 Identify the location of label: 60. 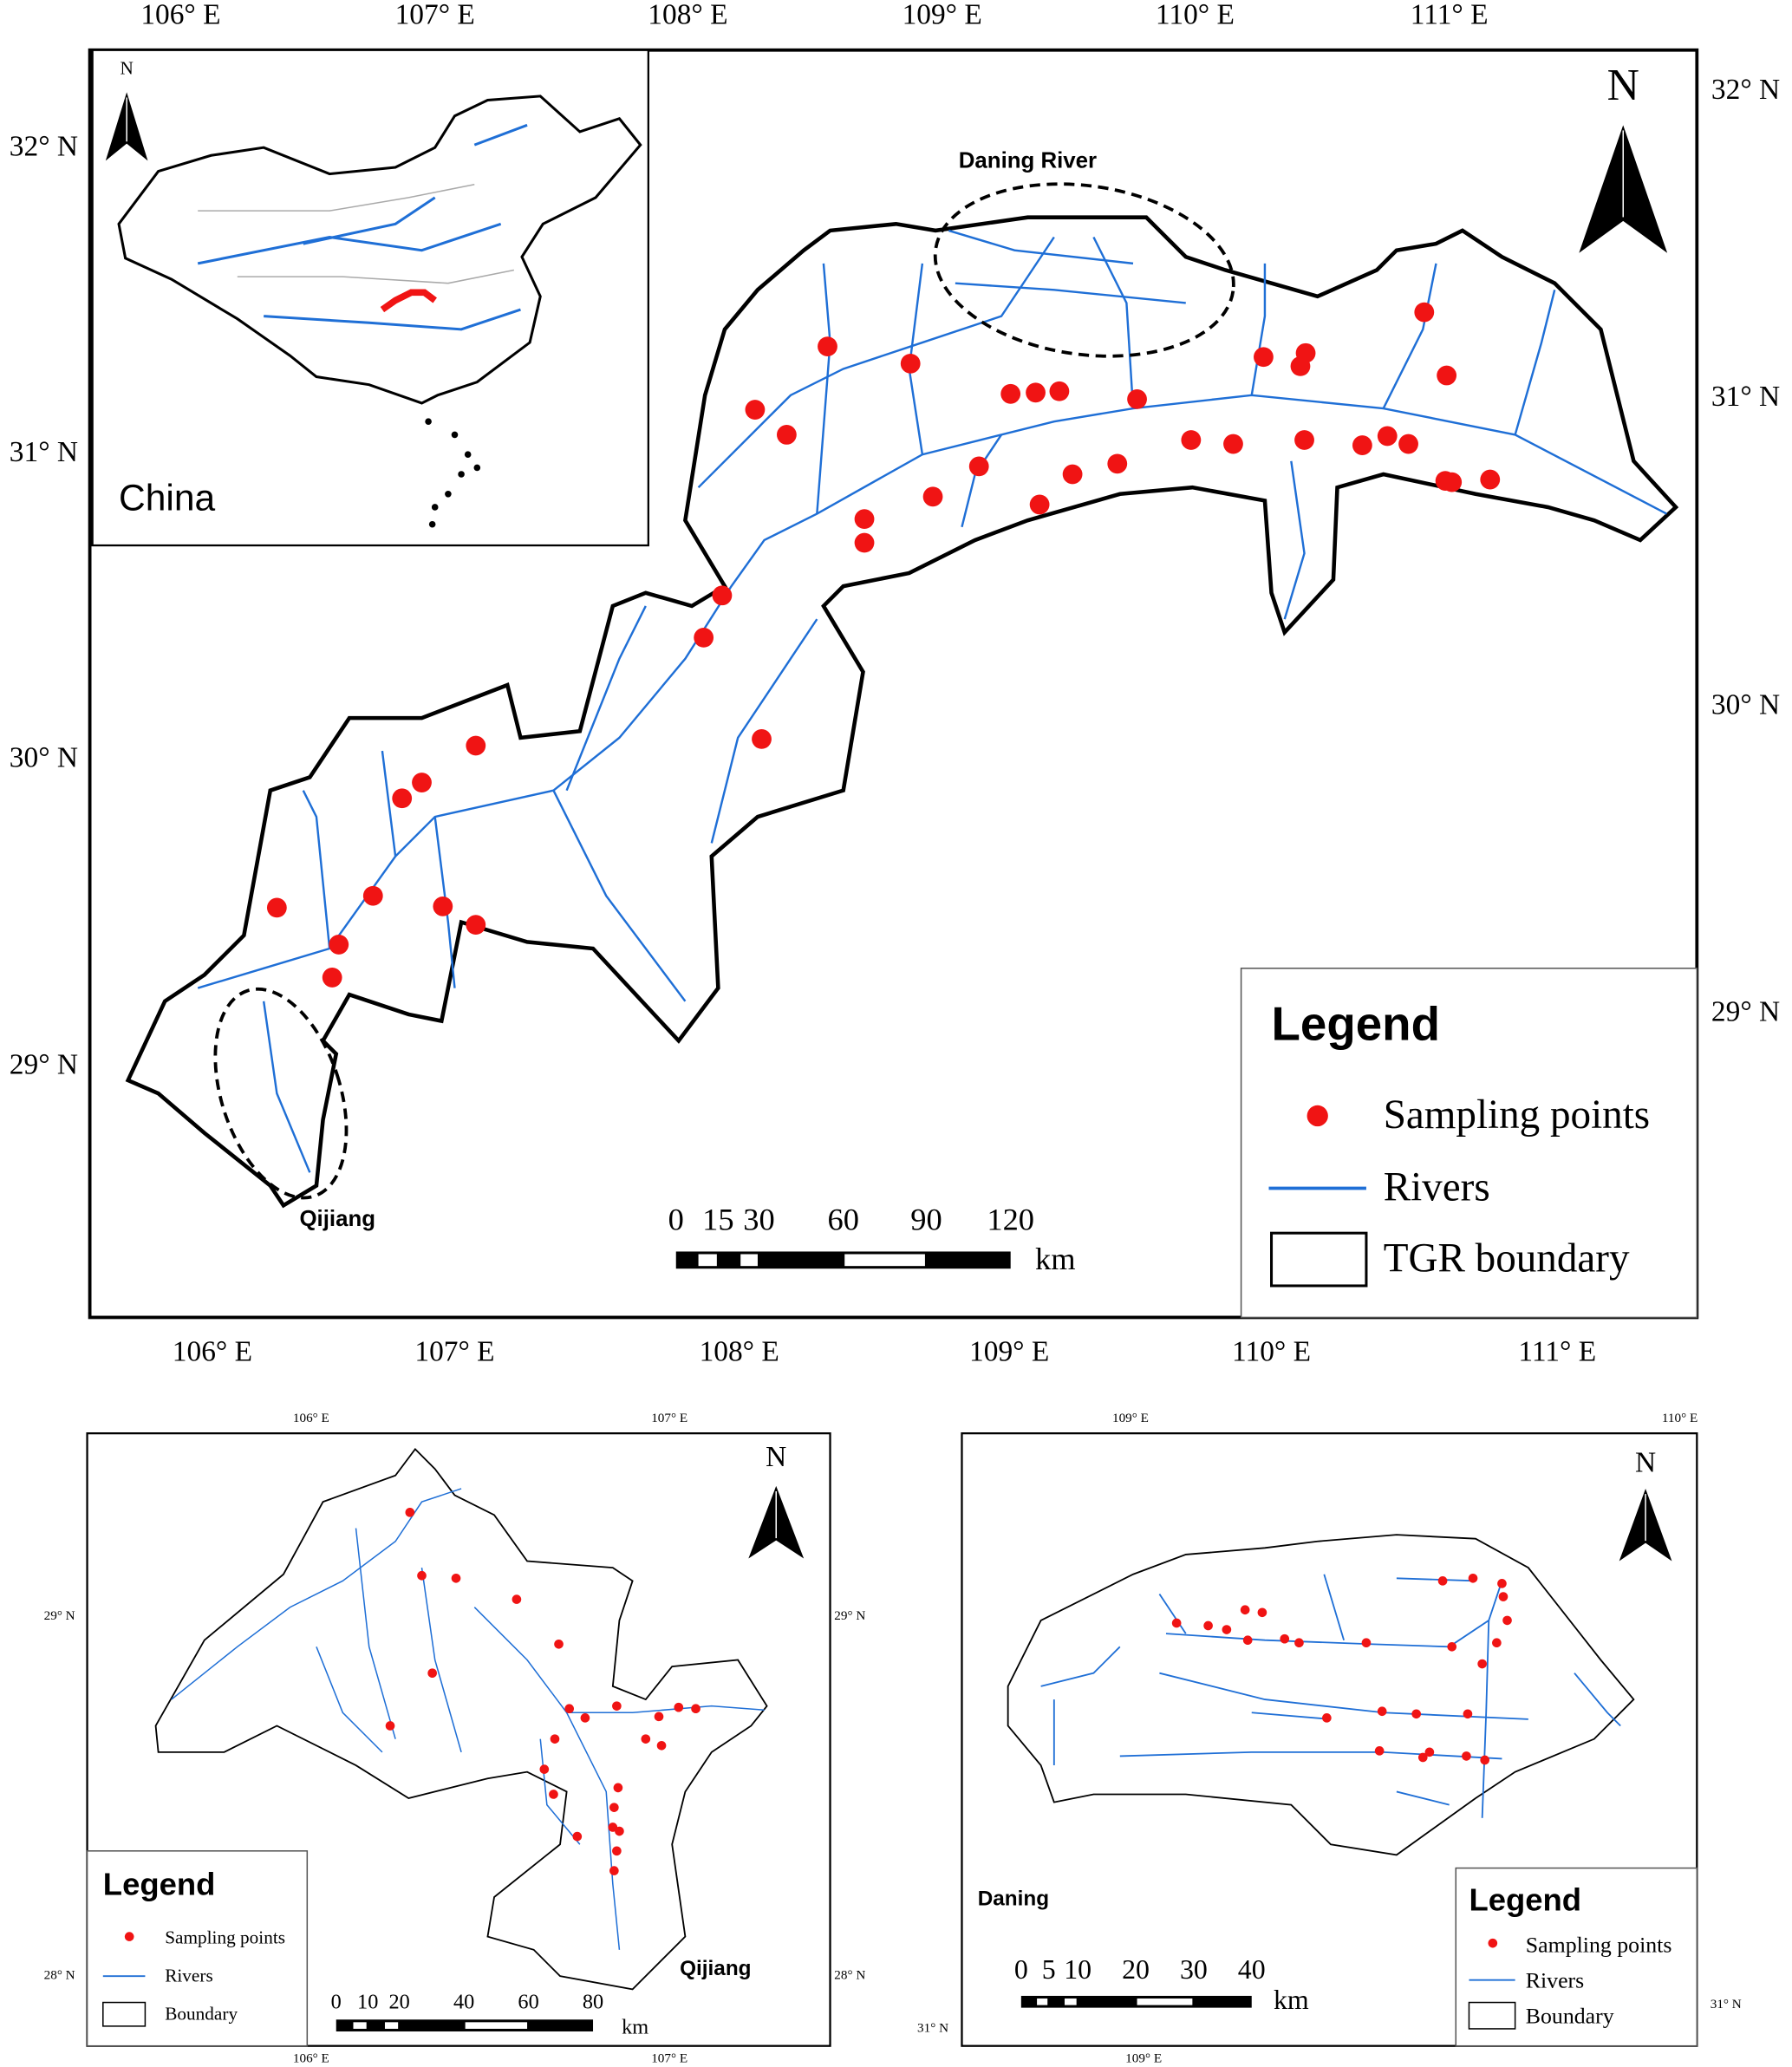
(528, 2002).